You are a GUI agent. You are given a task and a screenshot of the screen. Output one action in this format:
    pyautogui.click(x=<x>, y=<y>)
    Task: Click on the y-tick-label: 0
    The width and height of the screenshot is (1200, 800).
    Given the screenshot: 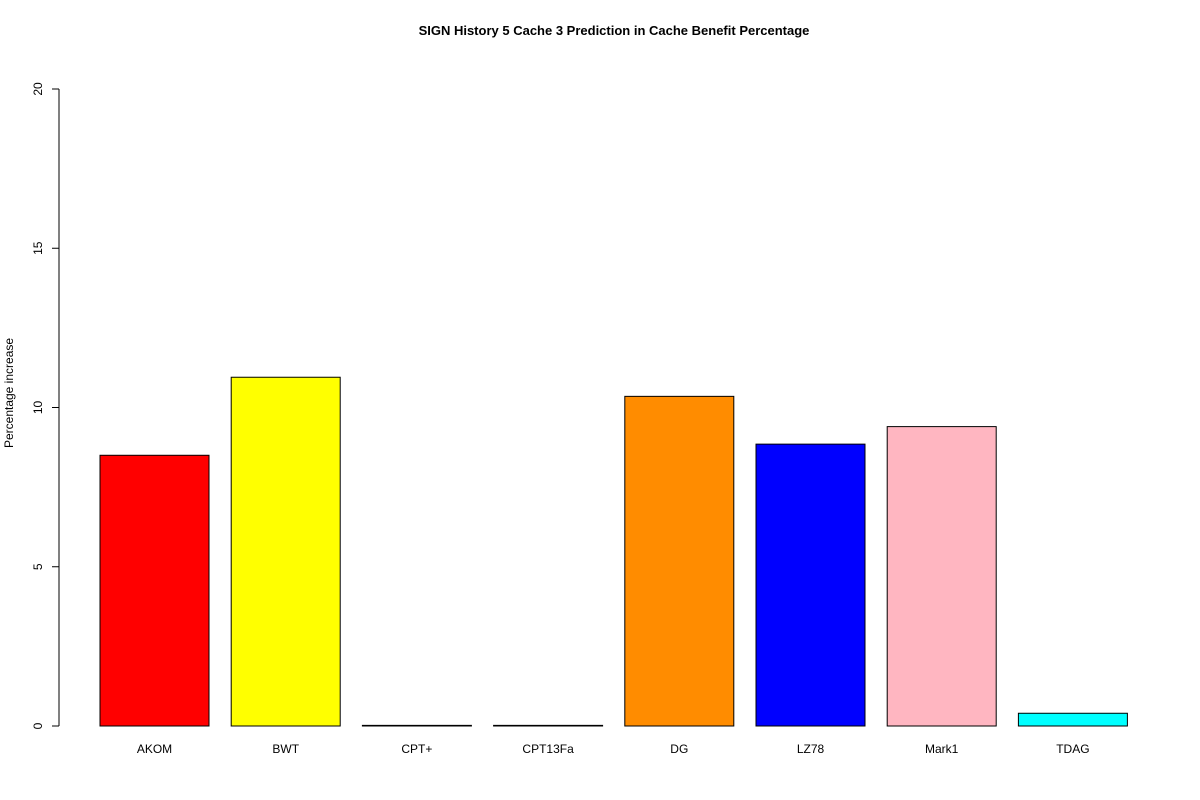 What is the action you would take?
    pyautogui.click(x=38, y=725)
    